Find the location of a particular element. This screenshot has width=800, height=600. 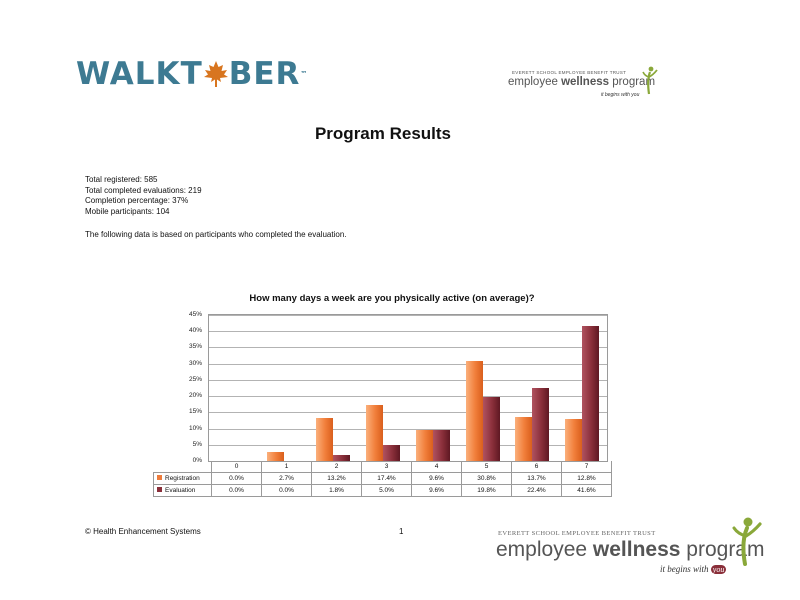

y-tick-label: 40% is located at coordinates (195, 331).